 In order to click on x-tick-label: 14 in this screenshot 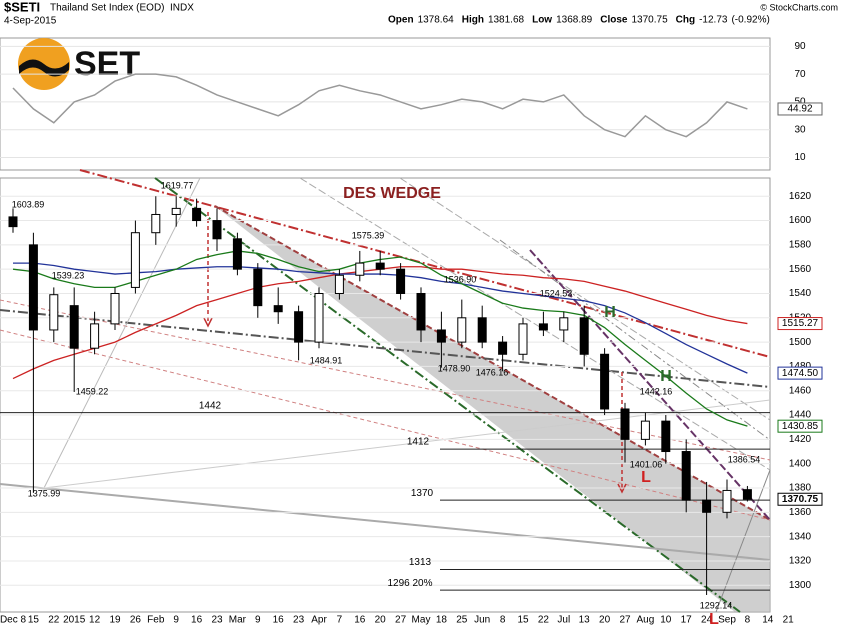, I will do `click(768, 620)`.